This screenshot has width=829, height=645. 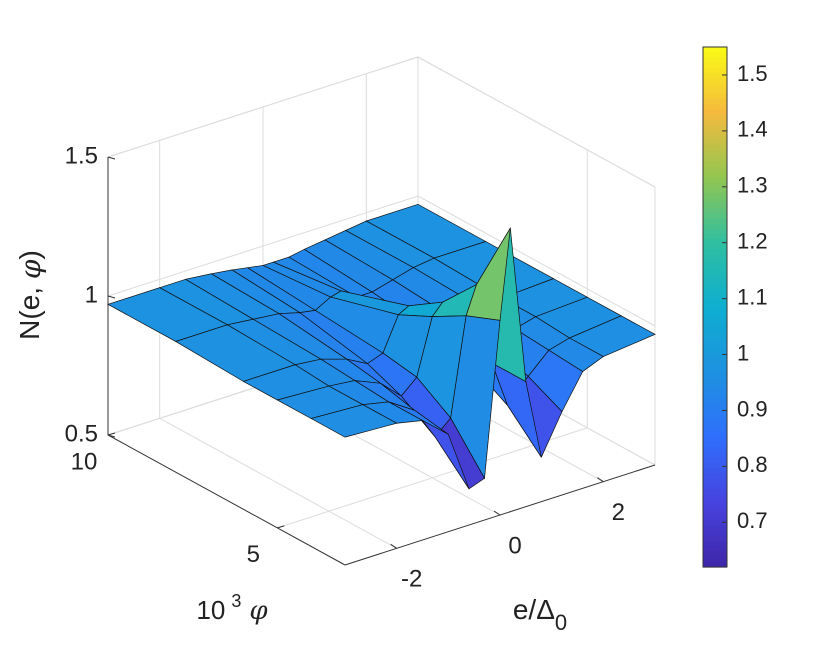 What do you see at coordinates (84, 461) in the screenshot?
I see `y-tick-label: 10` at bounding box center [84, 461].